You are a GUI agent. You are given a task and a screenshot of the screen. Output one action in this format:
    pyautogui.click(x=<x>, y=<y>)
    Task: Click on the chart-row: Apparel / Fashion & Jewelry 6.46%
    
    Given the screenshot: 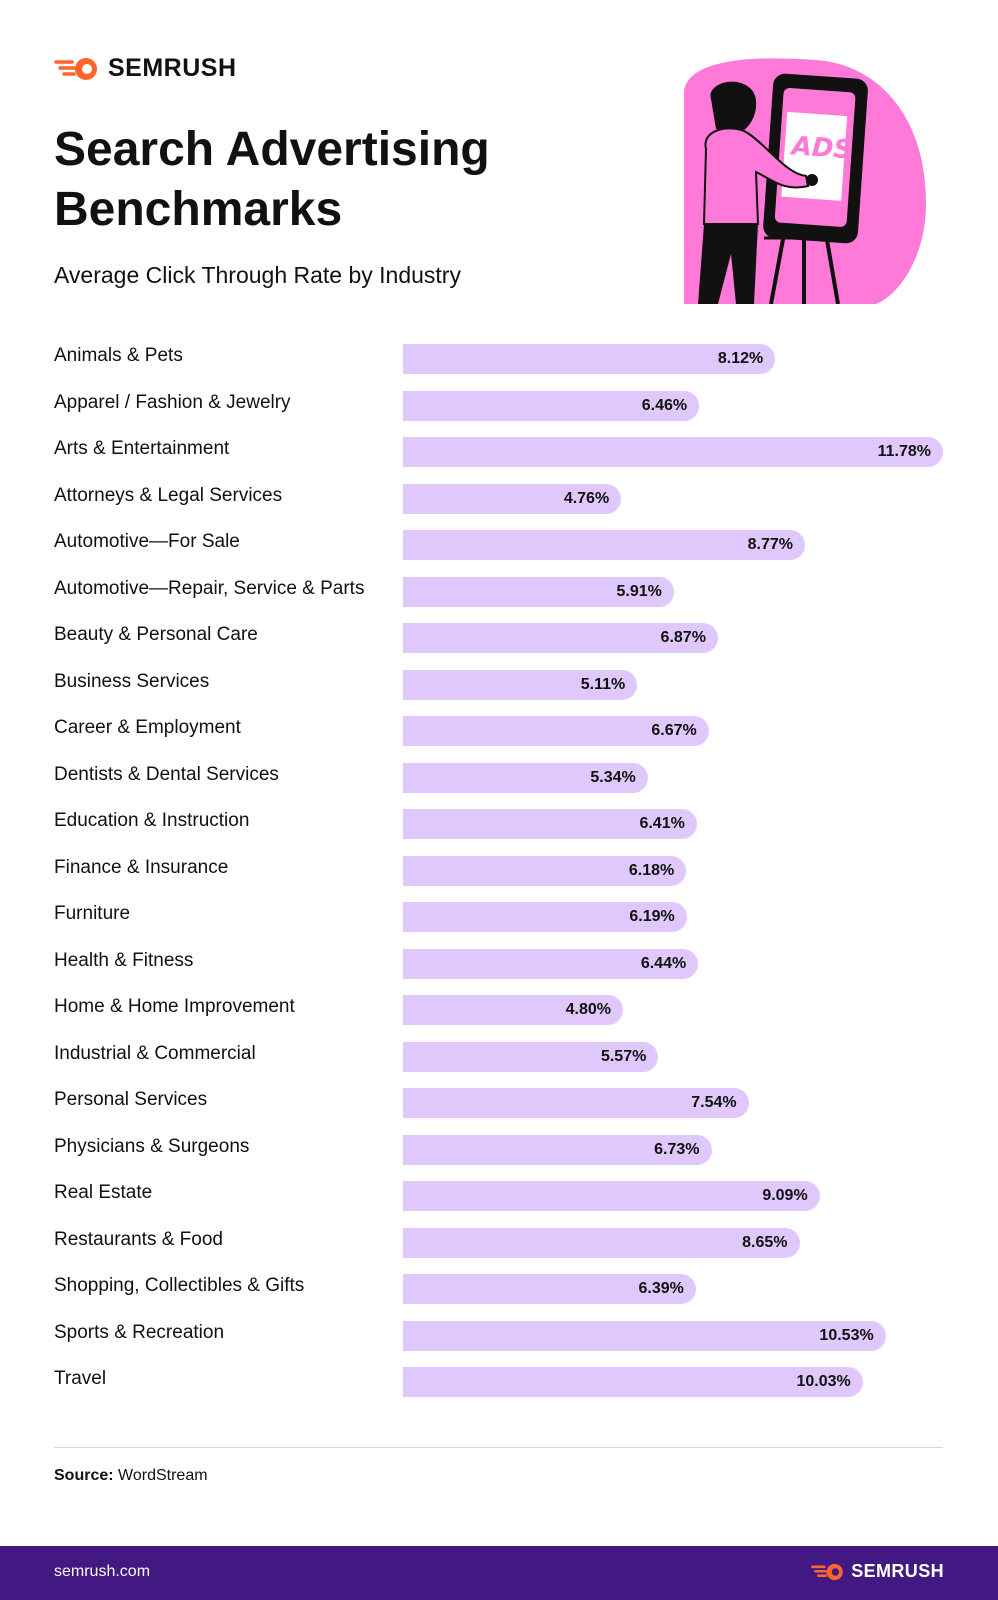 What is the action you would take?
    pyautogui.click(x=499, y=400)
    